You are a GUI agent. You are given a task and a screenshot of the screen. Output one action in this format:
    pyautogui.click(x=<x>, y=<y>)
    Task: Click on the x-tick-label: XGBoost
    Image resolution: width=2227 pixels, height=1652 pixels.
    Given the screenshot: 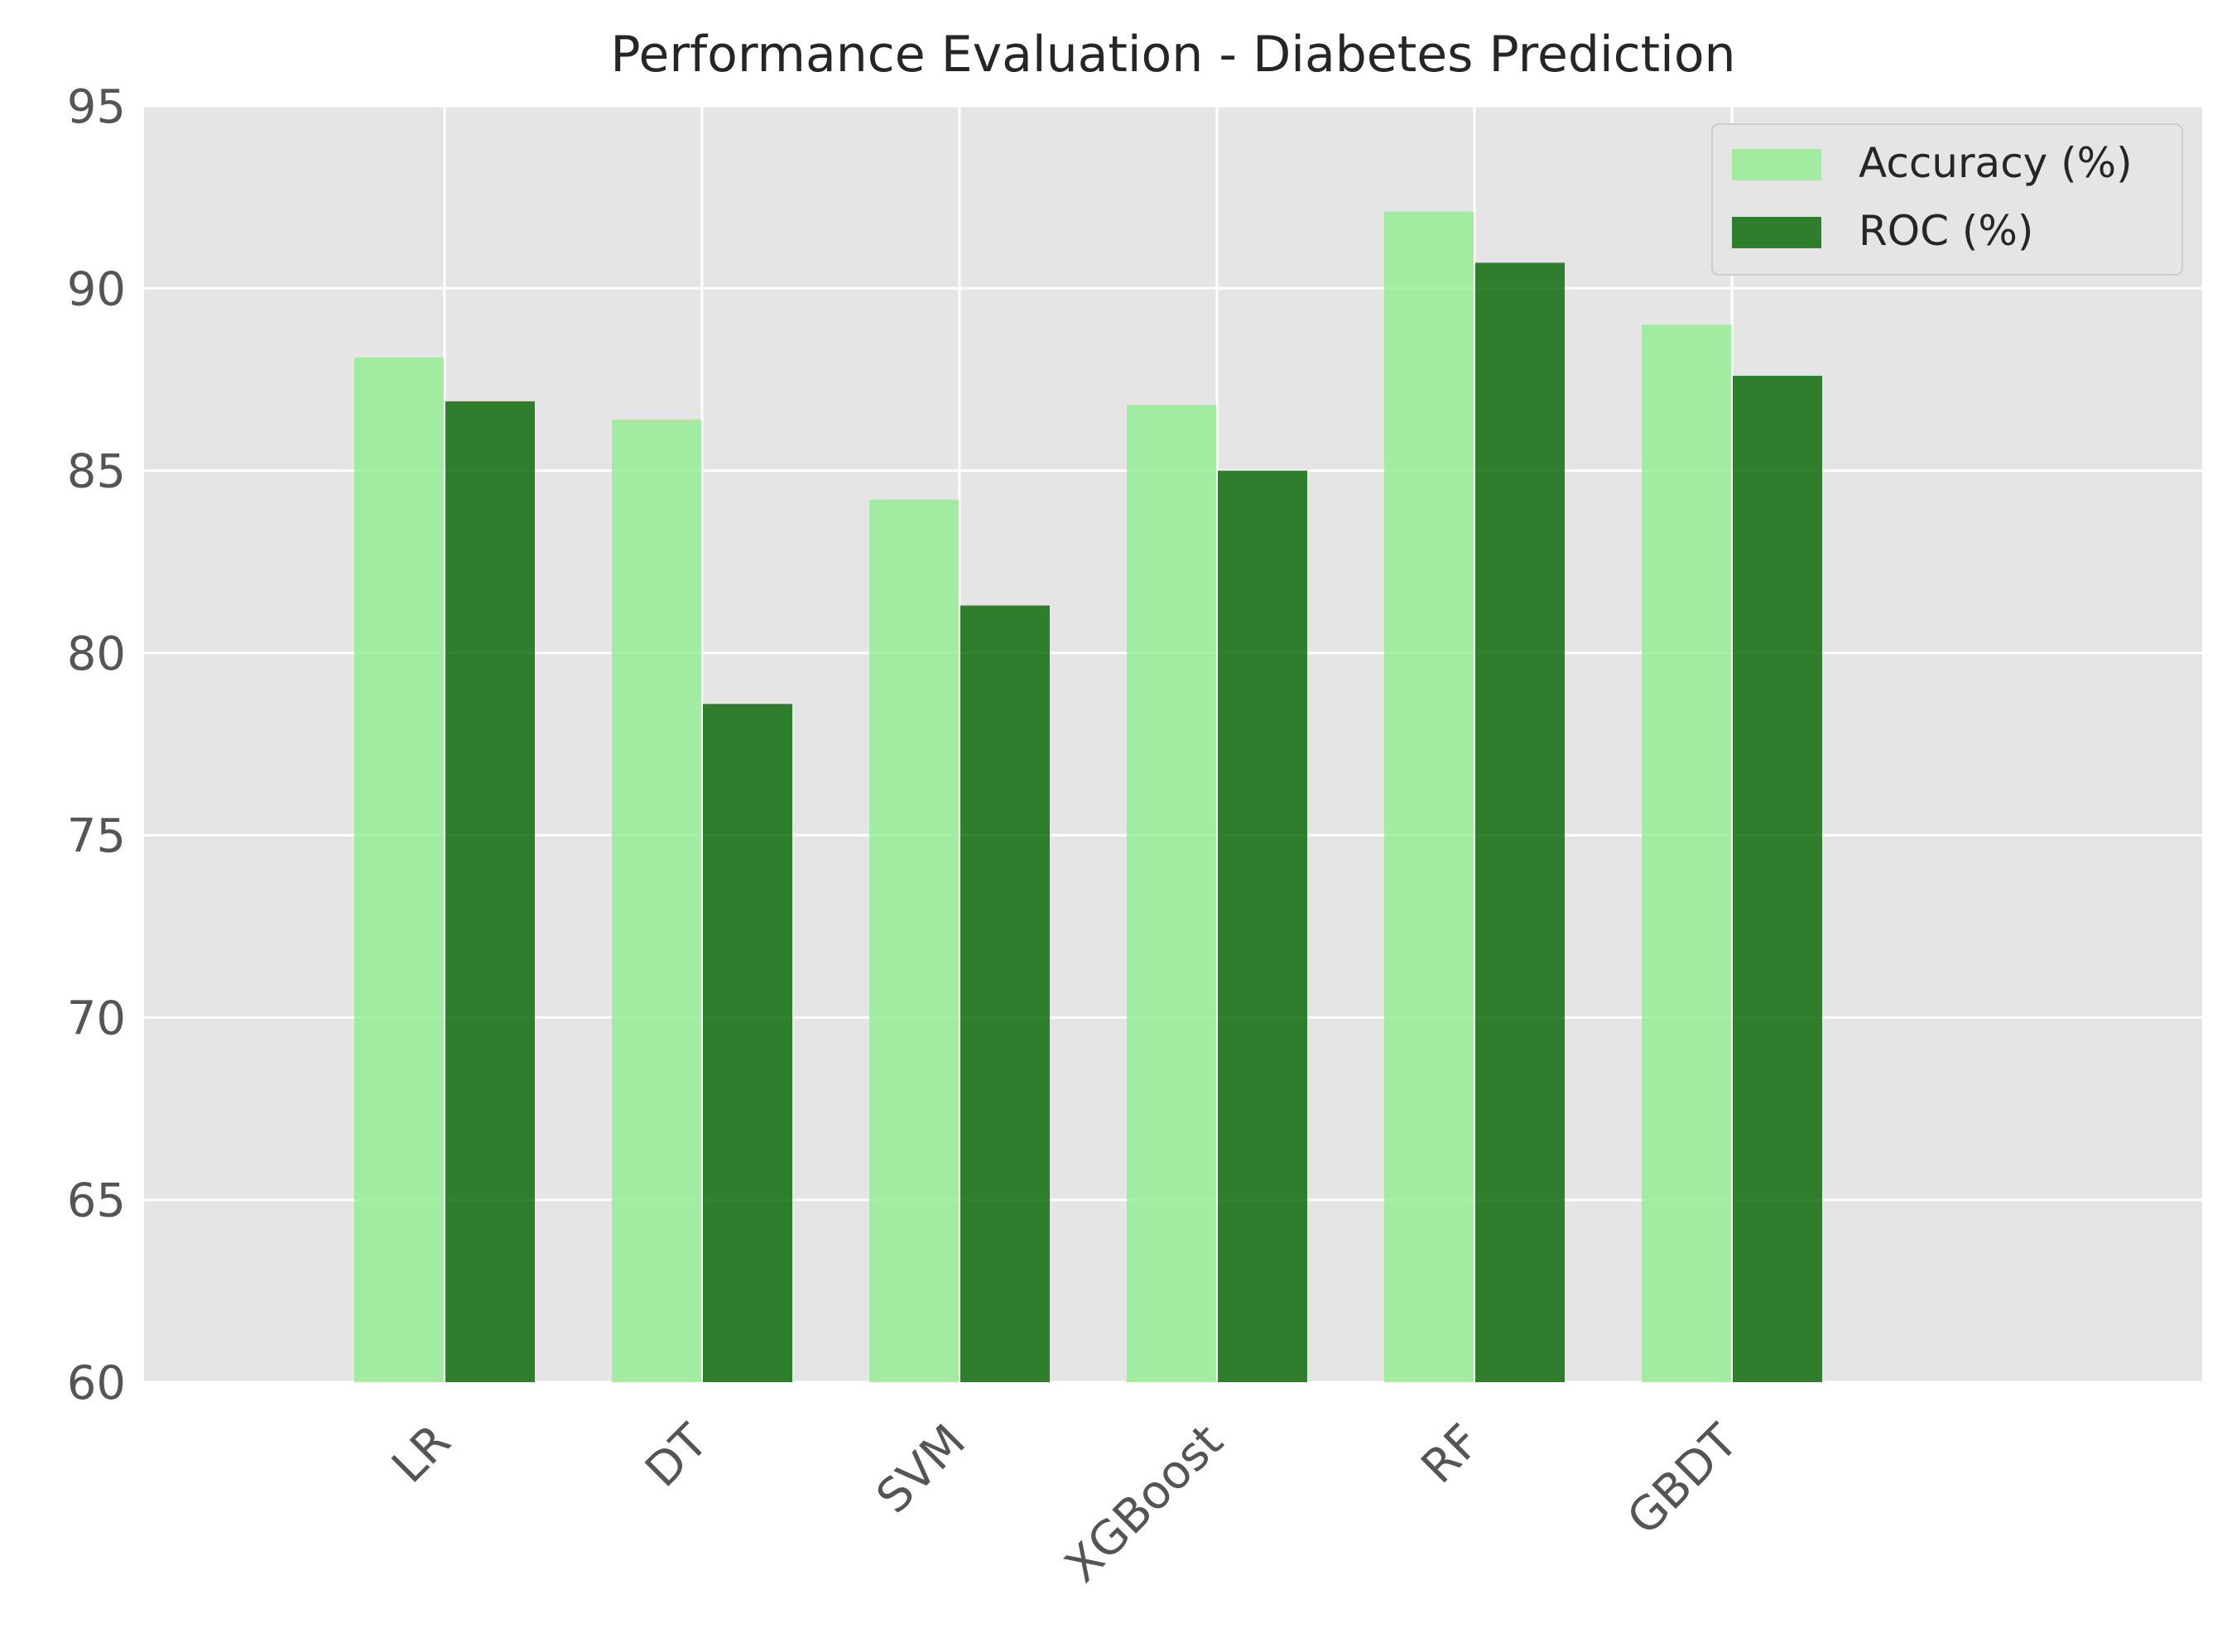 What is the action you would take?
    pyautogui.click(x=1144, y=1504)
    